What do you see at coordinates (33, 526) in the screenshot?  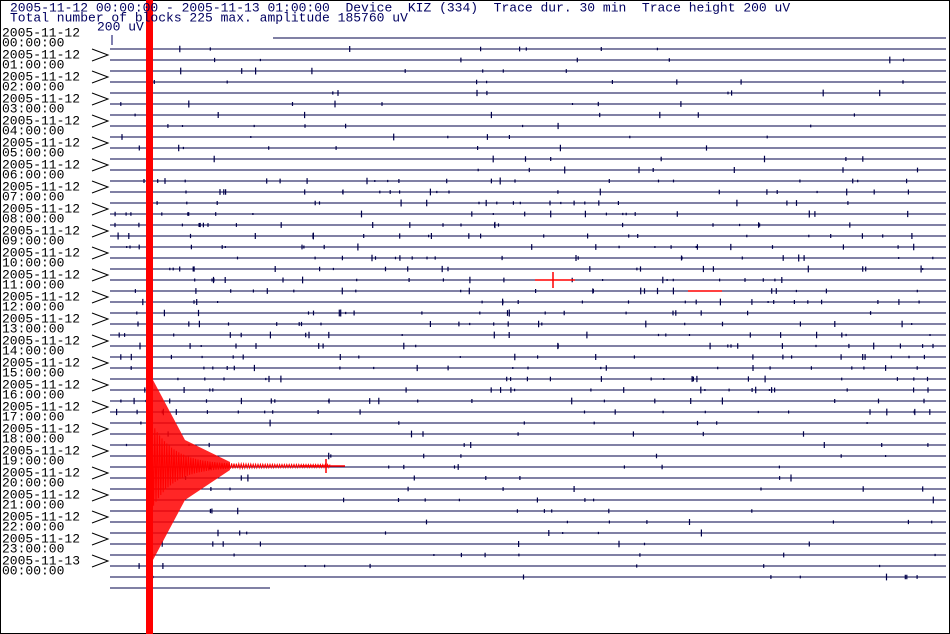 I see `row-time: 22:00:00` at bounding box center [33, 526].